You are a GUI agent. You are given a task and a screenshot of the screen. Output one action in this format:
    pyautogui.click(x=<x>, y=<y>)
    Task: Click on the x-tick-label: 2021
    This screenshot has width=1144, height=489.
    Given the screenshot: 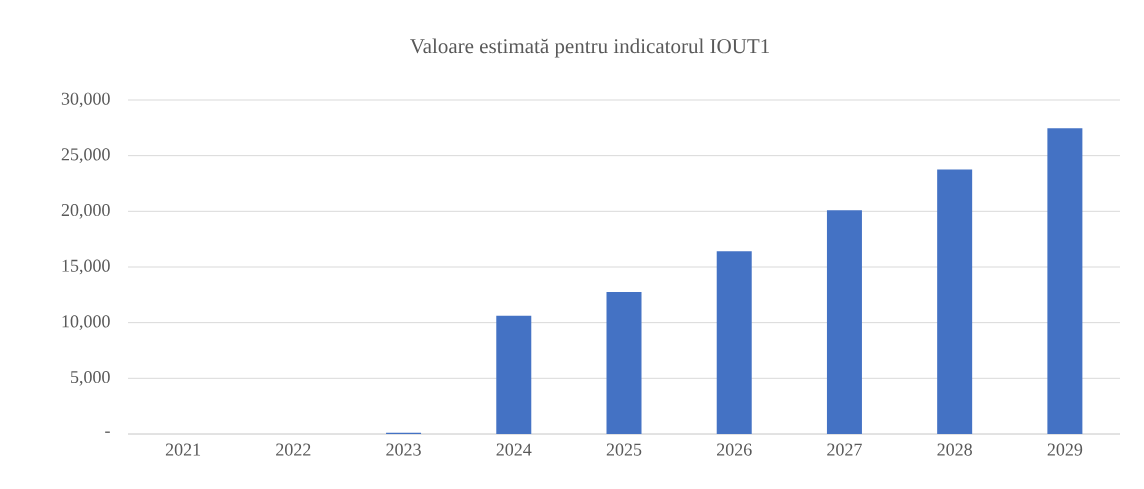 What is the action you would take?
    pyautogui.click(x=183, y=449)
    